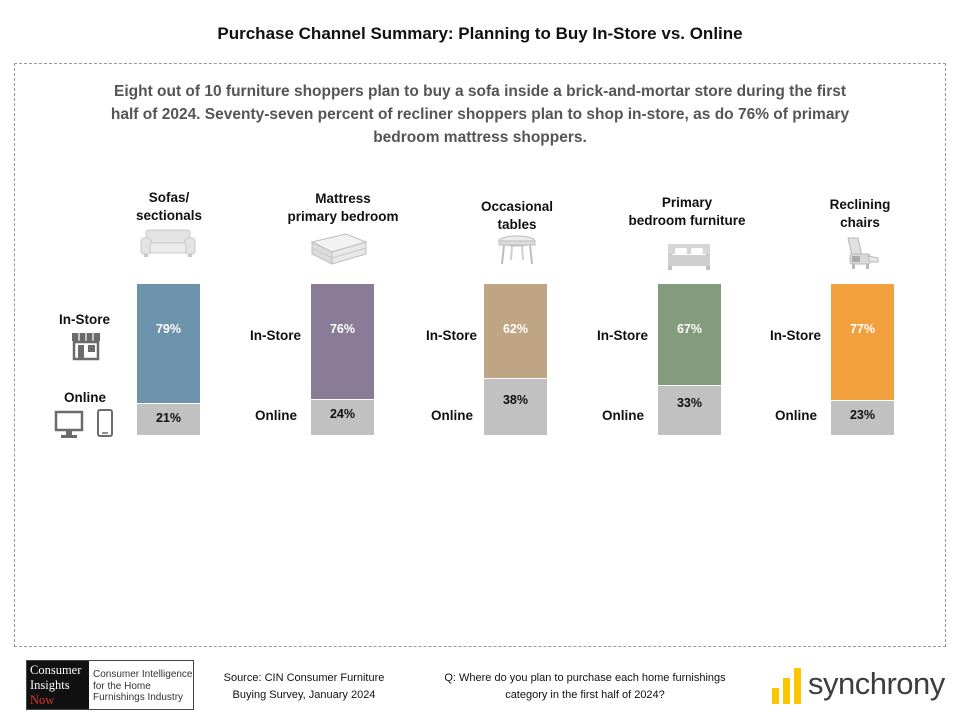 Image resolution: width=960 pixels, height=720 pixels. Describe the element at coordinates (169, 207) in the screenshot. I see `category-label-sofas: Sofas/ sectionals` at that location.